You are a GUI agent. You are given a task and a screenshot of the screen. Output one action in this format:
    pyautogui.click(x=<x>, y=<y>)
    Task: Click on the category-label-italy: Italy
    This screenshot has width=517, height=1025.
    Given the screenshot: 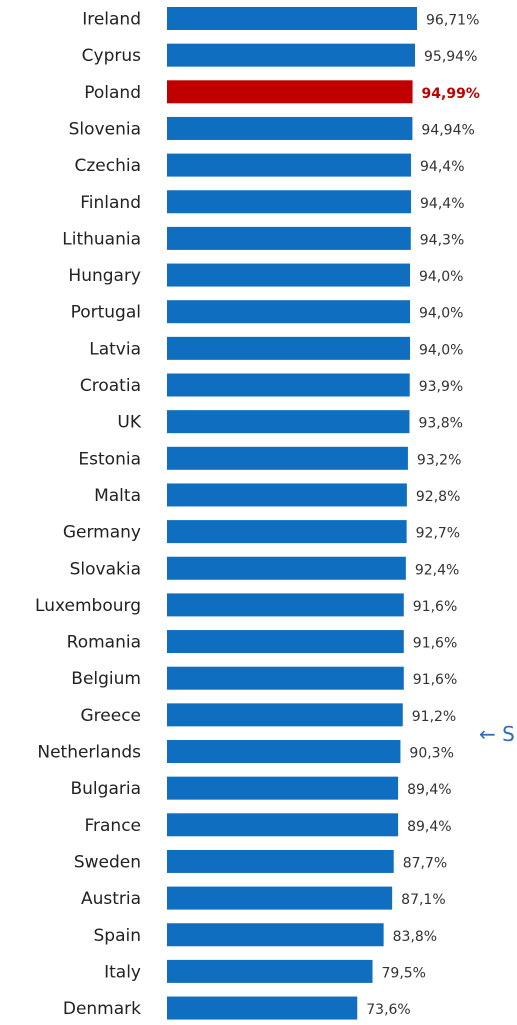 What is the action you would take?
    pyautogui.click(x=122, y=972)
    